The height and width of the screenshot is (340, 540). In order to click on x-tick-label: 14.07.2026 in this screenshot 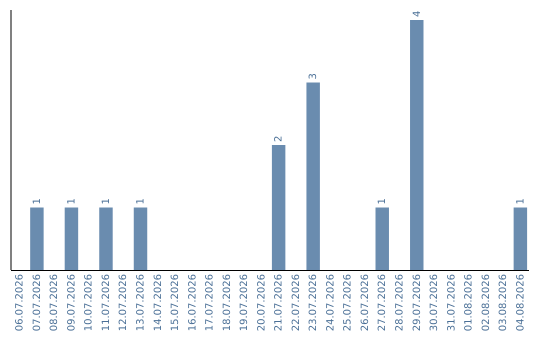, I will do `click(158, 303)`.